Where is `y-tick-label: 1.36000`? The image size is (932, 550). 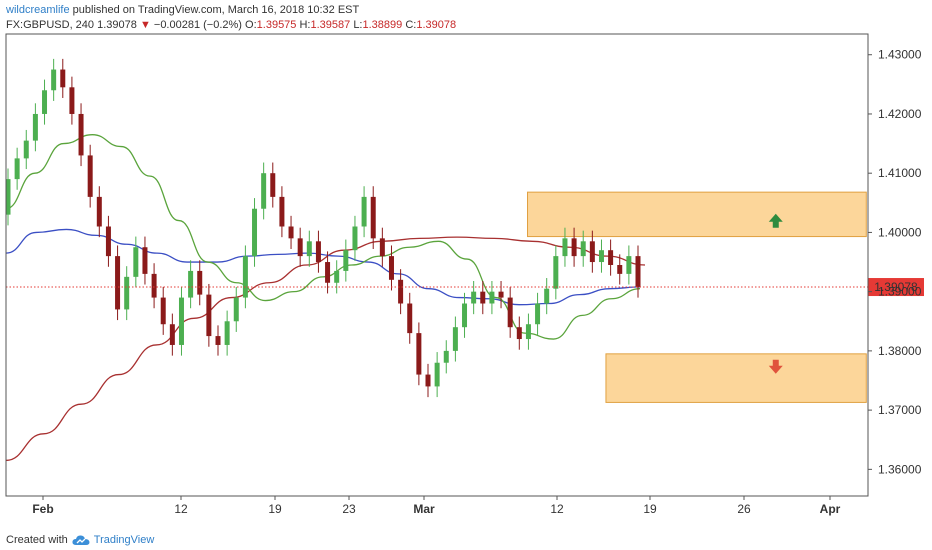 y-tick-label: 1.36000 is located at coordinates (900, 469).